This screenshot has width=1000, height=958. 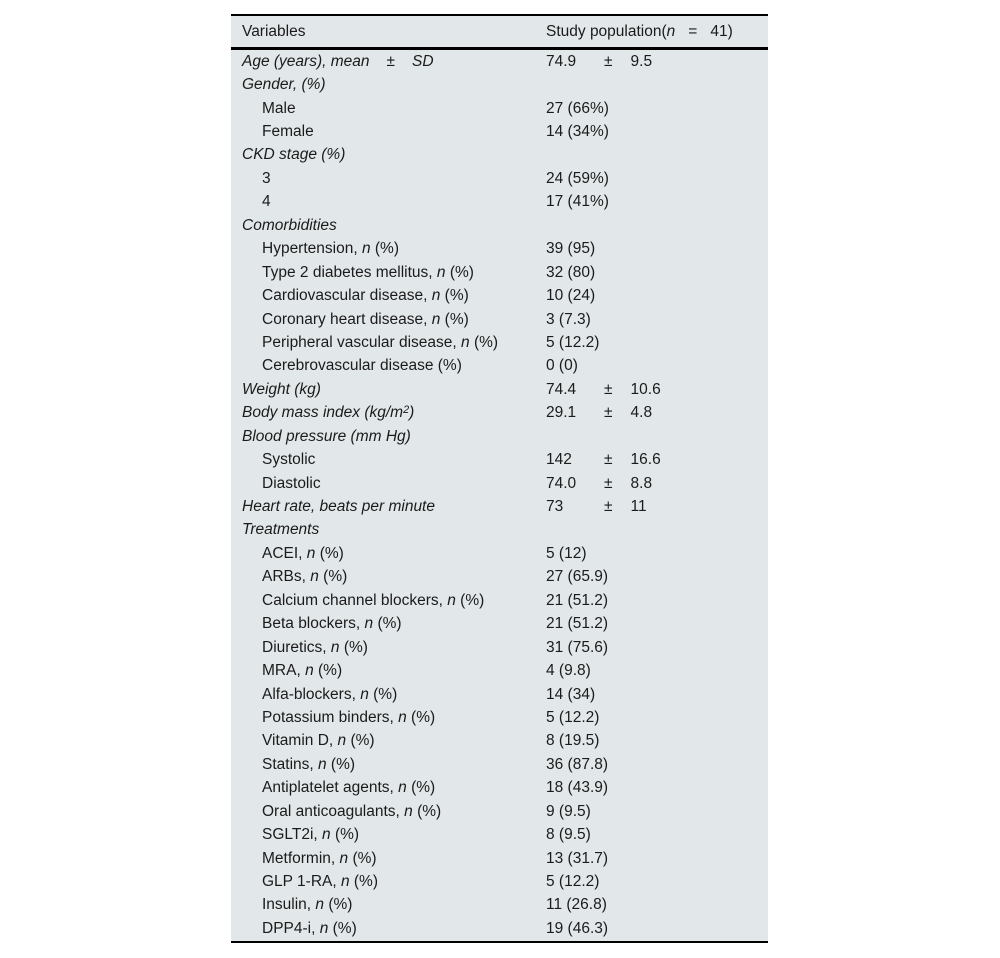 I want to click on label-part: Gender, (%), so click(x=284, y=85).